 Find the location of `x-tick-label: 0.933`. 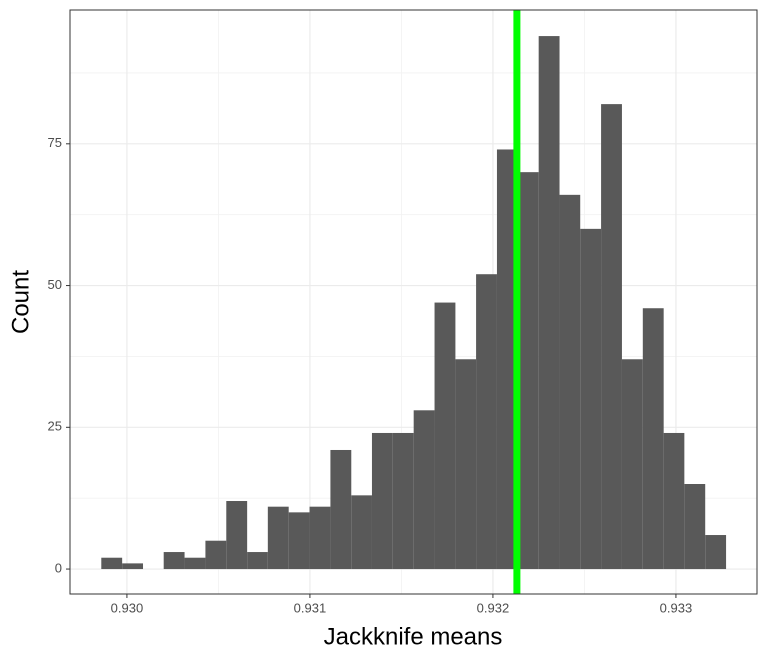

x-tick-label: 0.933 is located at coordinates (676, 607).